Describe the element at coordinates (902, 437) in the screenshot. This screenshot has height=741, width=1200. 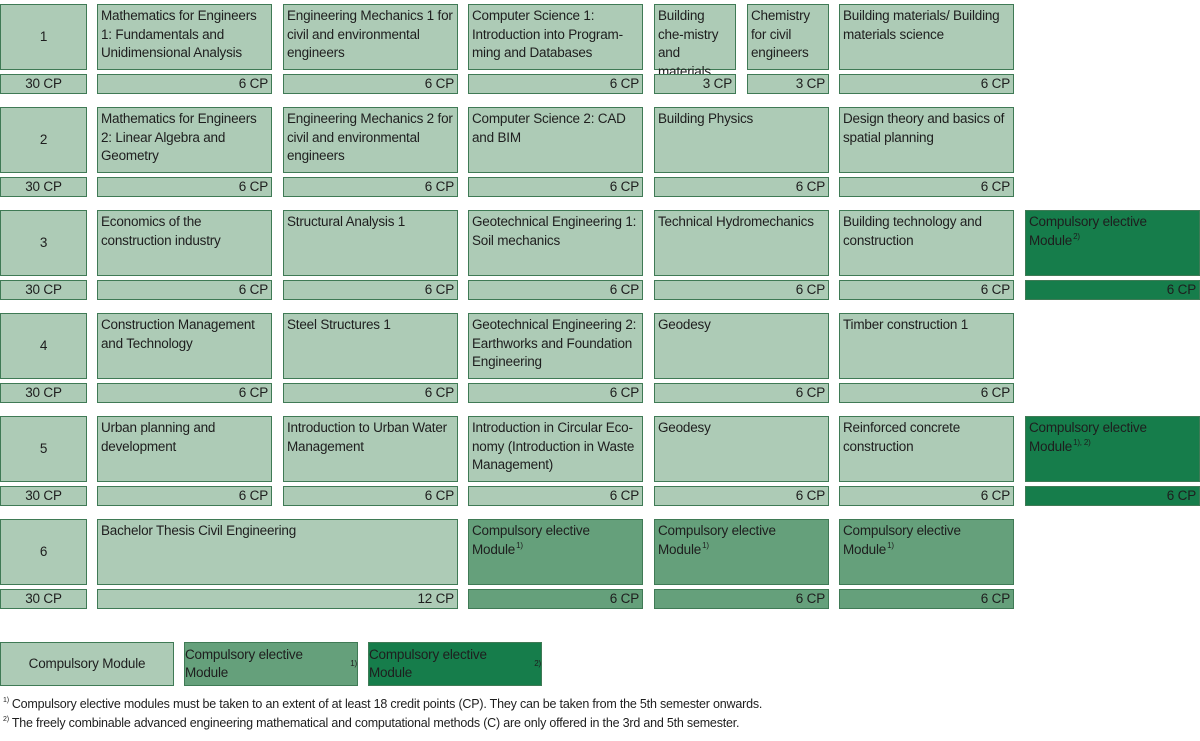
I see `module-title: Reinforced concrete construction` at that location.